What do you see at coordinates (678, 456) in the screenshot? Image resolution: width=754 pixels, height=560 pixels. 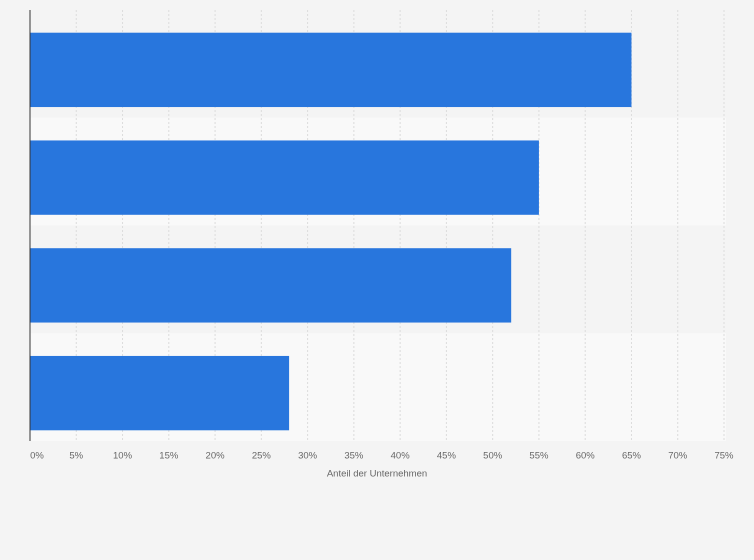 I see `x-tick-label: 70%` at bounding box center [678, 456].